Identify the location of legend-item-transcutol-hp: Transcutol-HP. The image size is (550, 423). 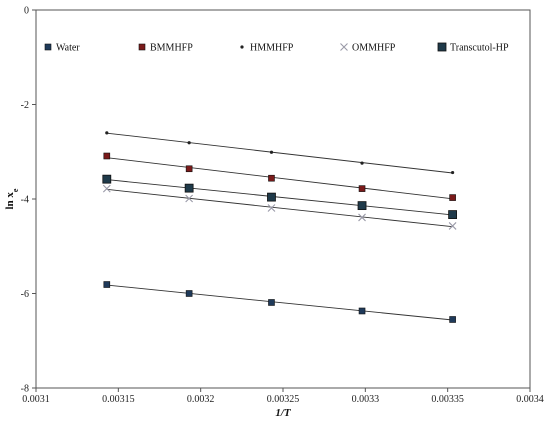
(473, 48).